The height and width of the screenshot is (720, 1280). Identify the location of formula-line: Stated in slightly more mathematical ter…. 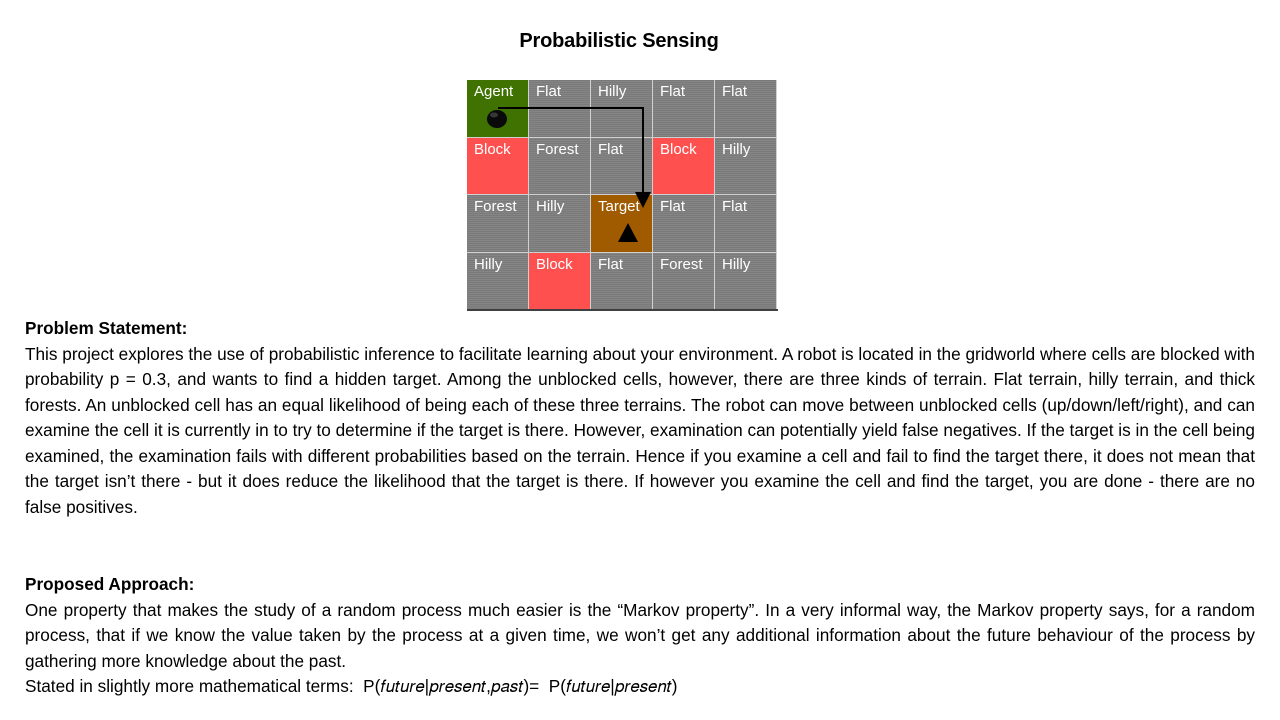
(640, 687).